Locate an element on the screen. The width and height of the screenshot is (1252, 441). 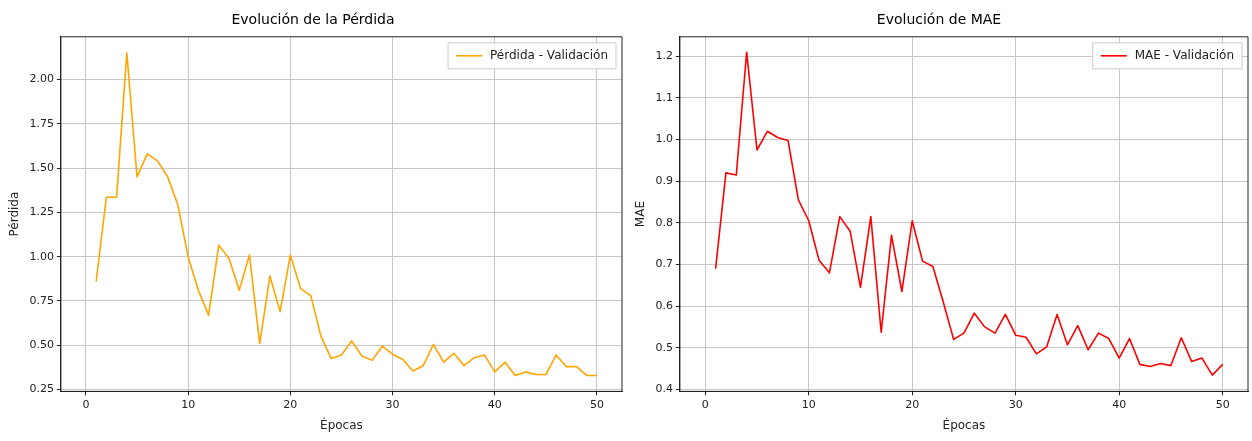
y-tick-label: 0.4 is located at coordinates (664, 389).